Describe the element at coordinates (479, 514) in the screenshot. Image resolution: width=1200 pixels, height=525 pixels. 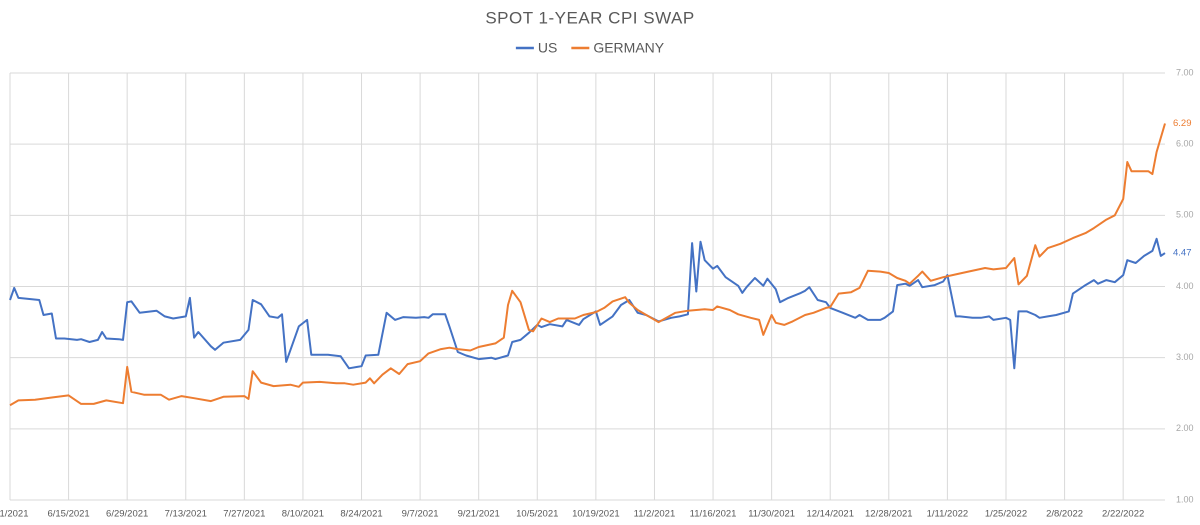
I see `x-tick-label: 9/21/2021` at that location.